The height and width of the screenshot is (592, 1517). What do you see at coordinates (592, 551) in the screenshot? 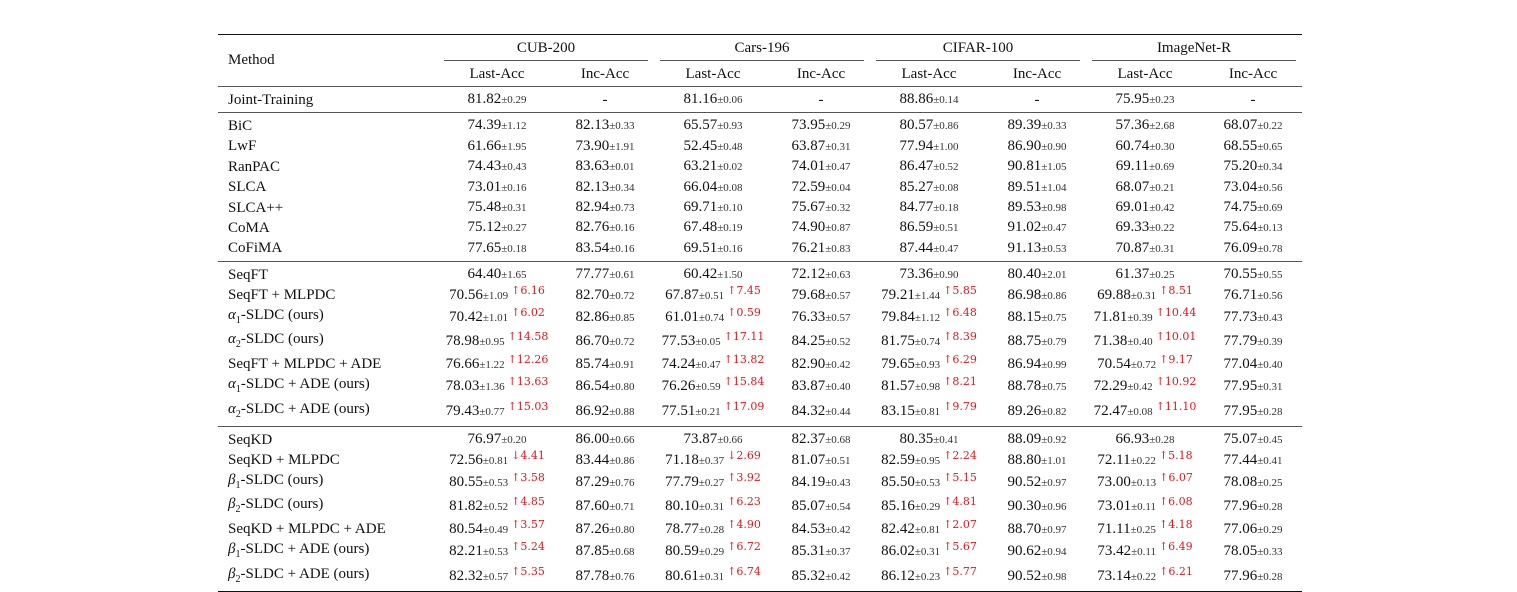
I see `cell-value: 87.85` at bounding box center [592, 551].